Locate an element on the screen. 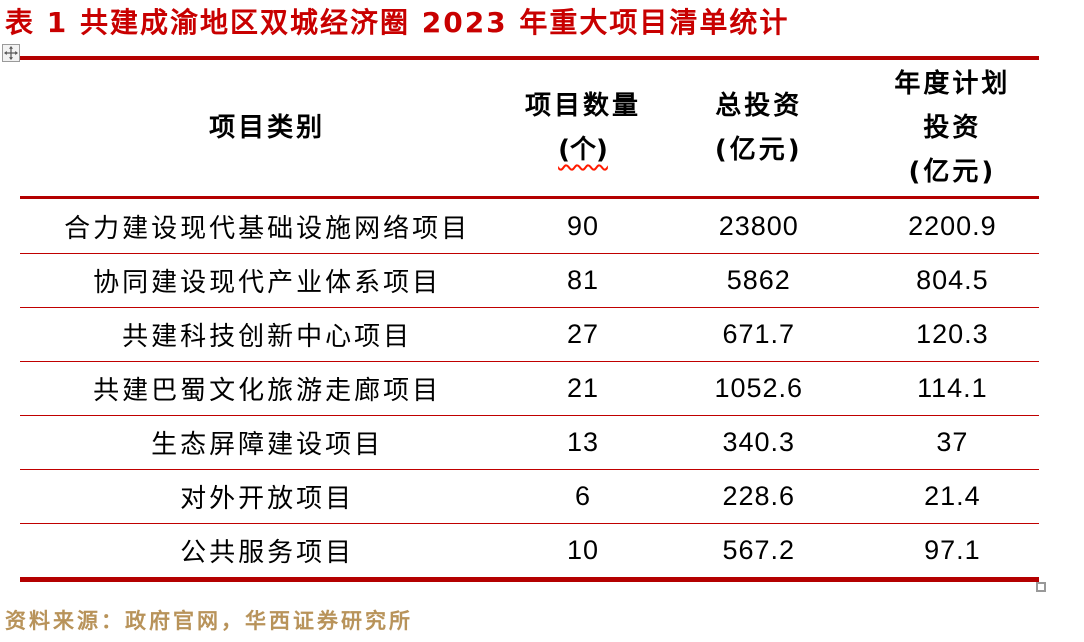 The image size is (1084, 642). annual-investment-cell: 21.4 is located at coordinates (952, 496).